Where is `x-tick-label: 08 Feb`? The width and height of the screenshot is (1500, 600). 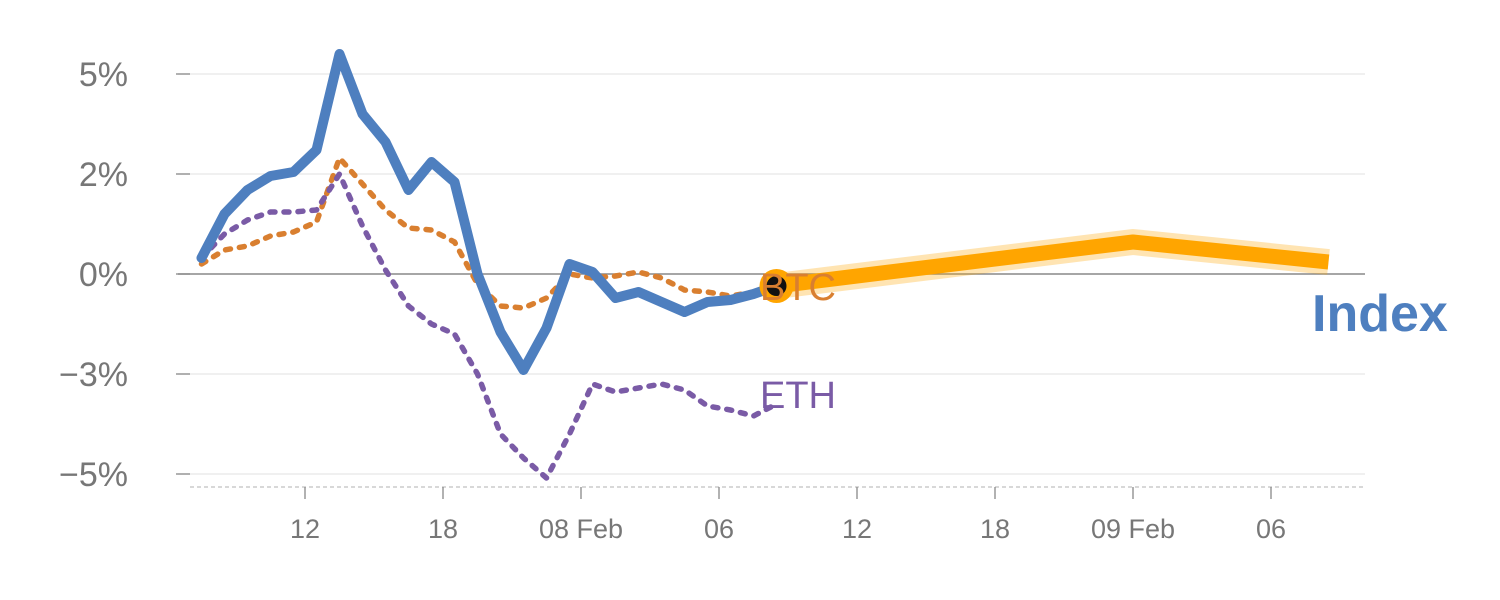
x-tick-label: 08 Feb is located at coordinates (581, 529).